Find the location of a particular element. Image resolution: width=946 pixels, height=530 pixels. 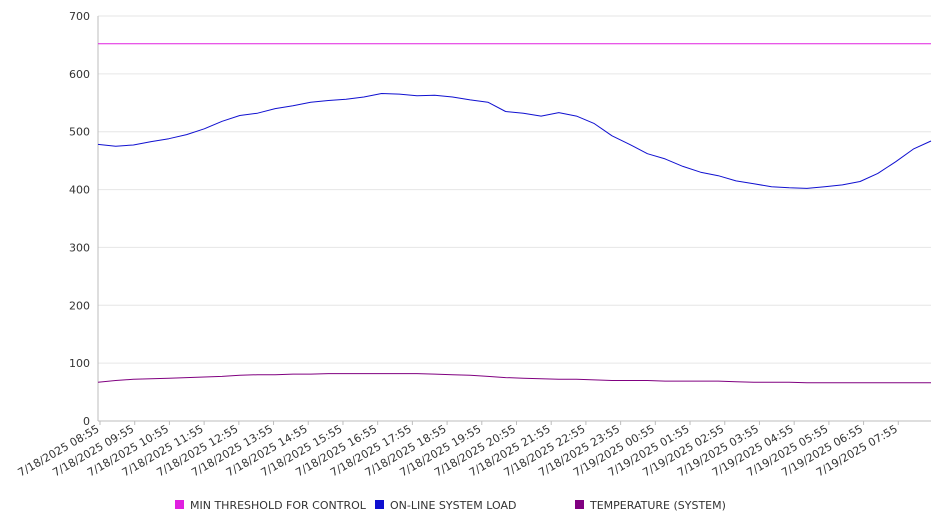

y-tick-label: 300 is located at coordinates (79, 247).